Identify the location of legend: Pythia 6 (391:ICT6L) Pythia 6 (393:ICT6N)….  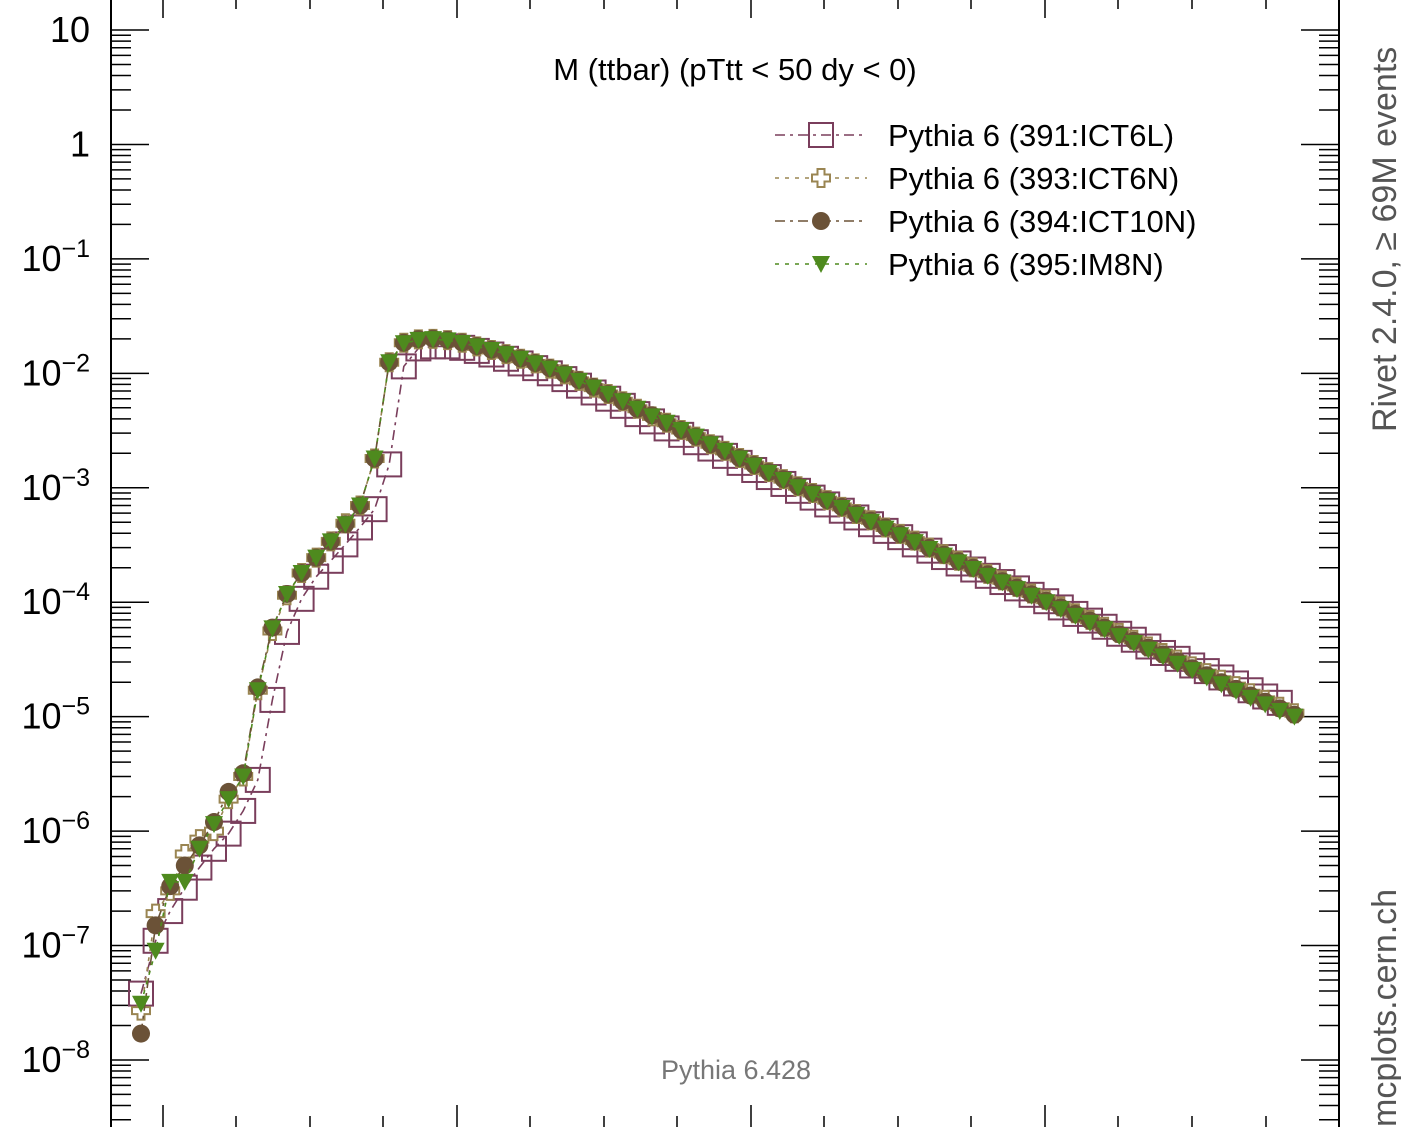
(985, 200).